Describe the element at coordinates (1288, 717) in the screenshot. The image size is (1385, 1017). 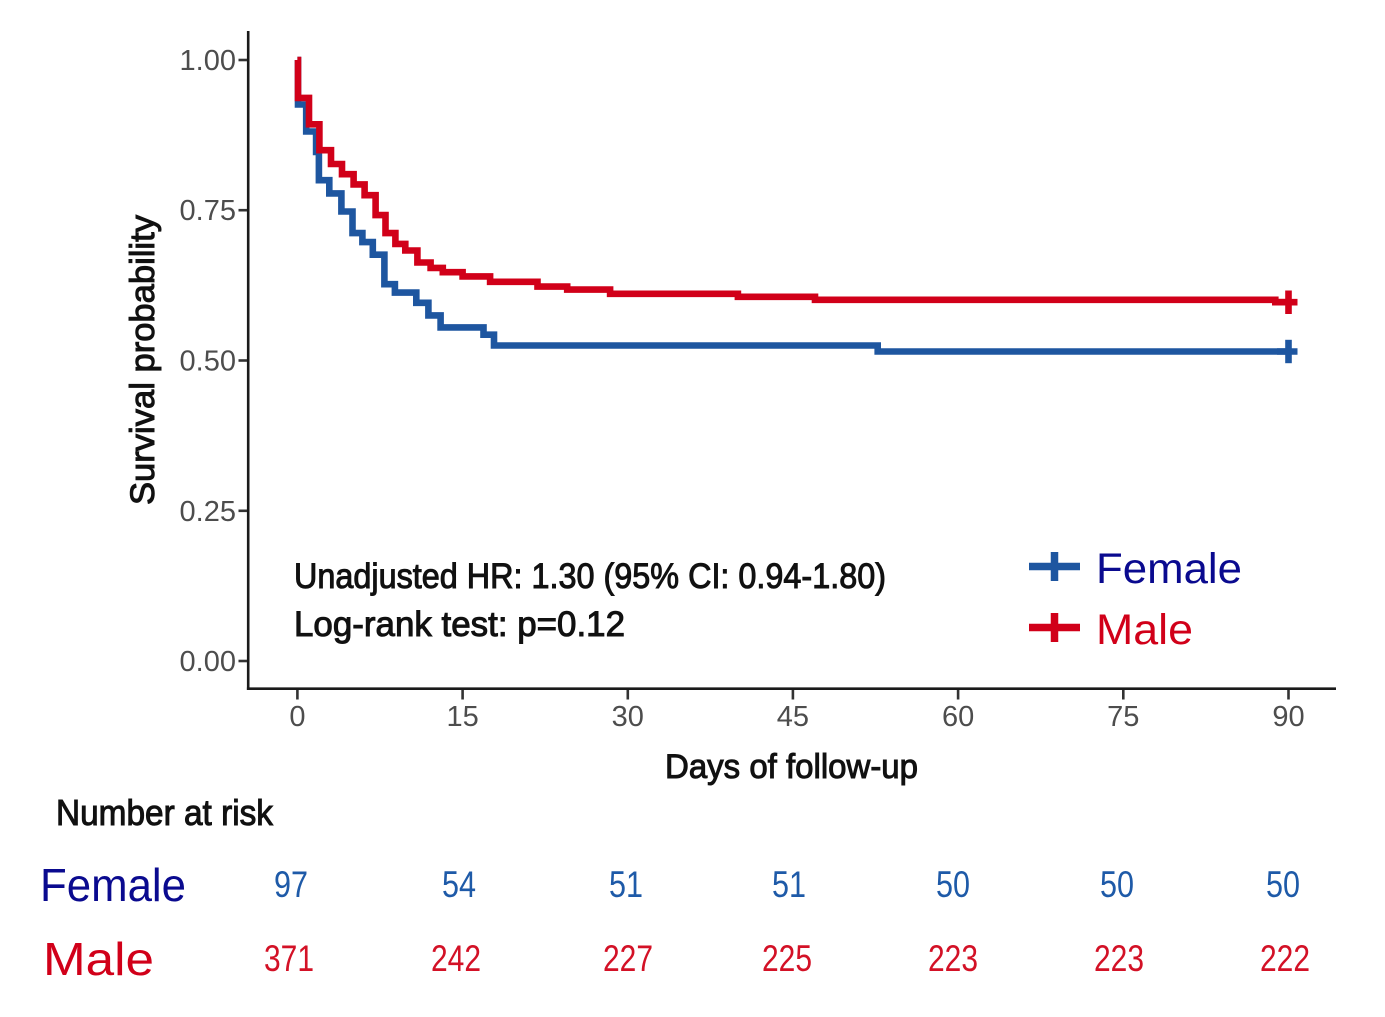
I see `svg-text: 90` at that location.